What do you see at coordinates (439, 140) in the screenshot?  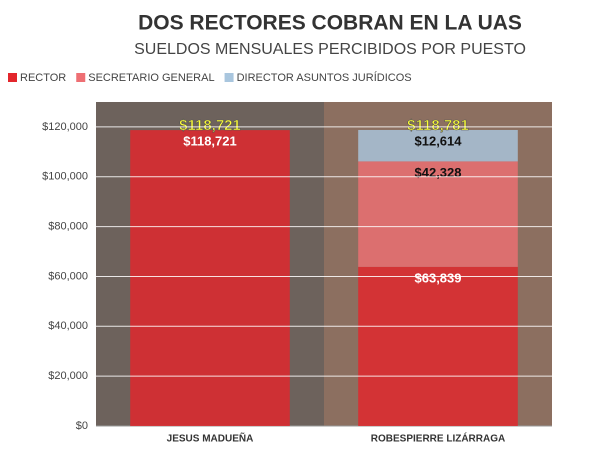 I see `value-label: $12,614` at bounding box center [439, 140].